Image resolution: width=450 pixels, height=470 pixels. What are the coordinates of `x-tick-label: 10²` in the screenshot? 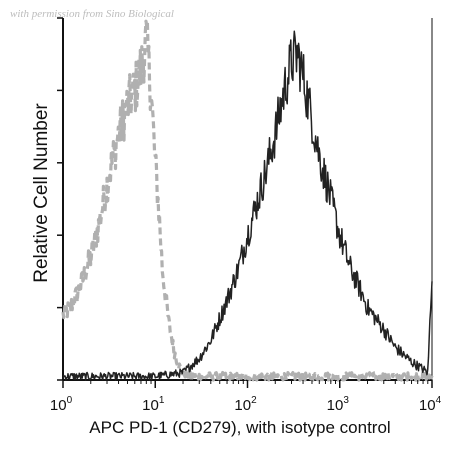 It's located at (245, 404).